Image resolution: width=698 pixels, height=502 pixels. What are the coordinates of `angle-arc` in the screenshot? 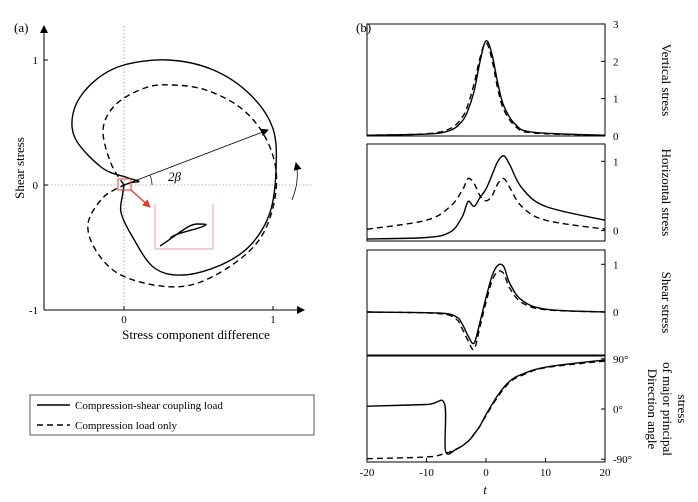 It's located at (151, 180).